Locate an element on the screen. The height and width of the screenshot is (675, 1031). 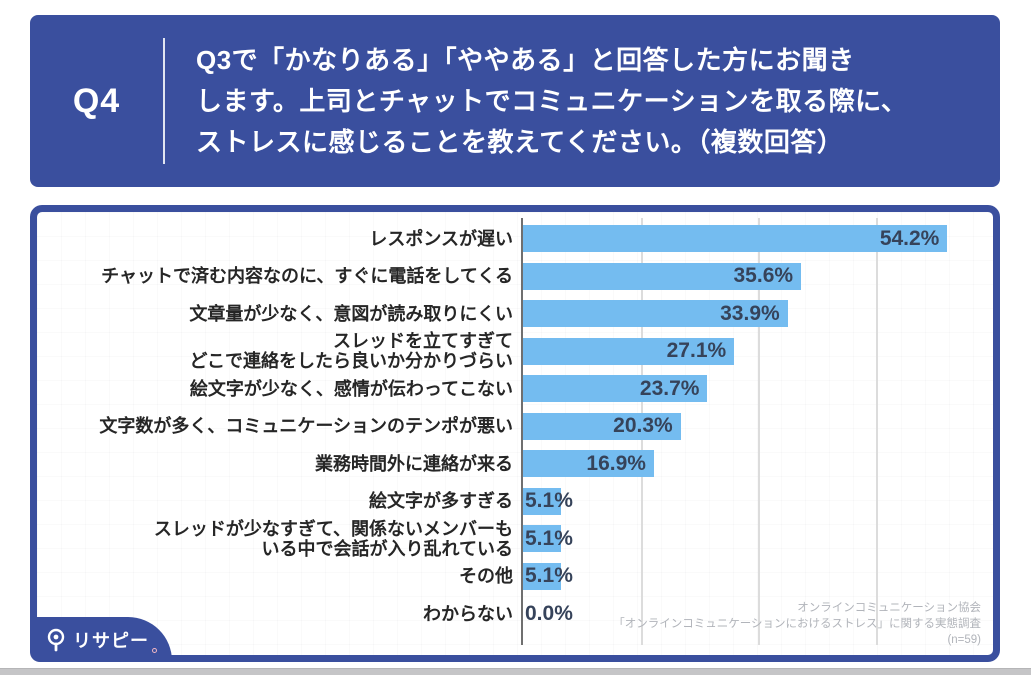
chart-row: 文章量が少なく、意図が読み取りにくい 33.9% is located at coordinates (515, 314).